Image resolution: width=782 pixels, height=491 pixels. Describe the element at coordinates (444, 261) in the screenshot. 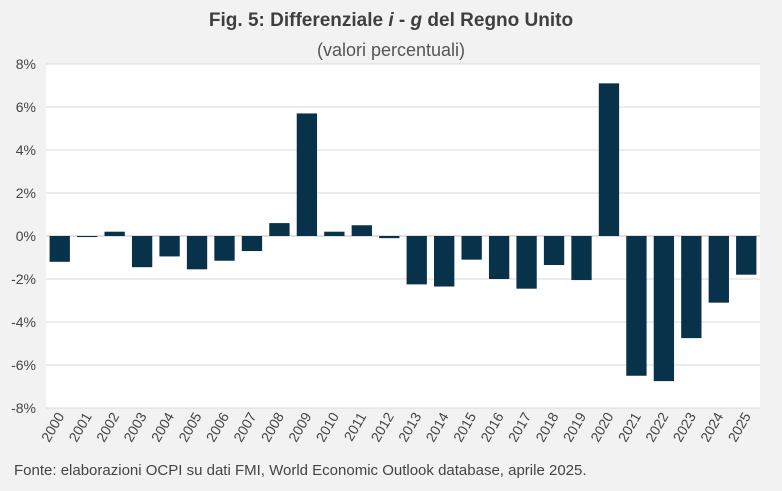

I see `bar-2014` at that location.